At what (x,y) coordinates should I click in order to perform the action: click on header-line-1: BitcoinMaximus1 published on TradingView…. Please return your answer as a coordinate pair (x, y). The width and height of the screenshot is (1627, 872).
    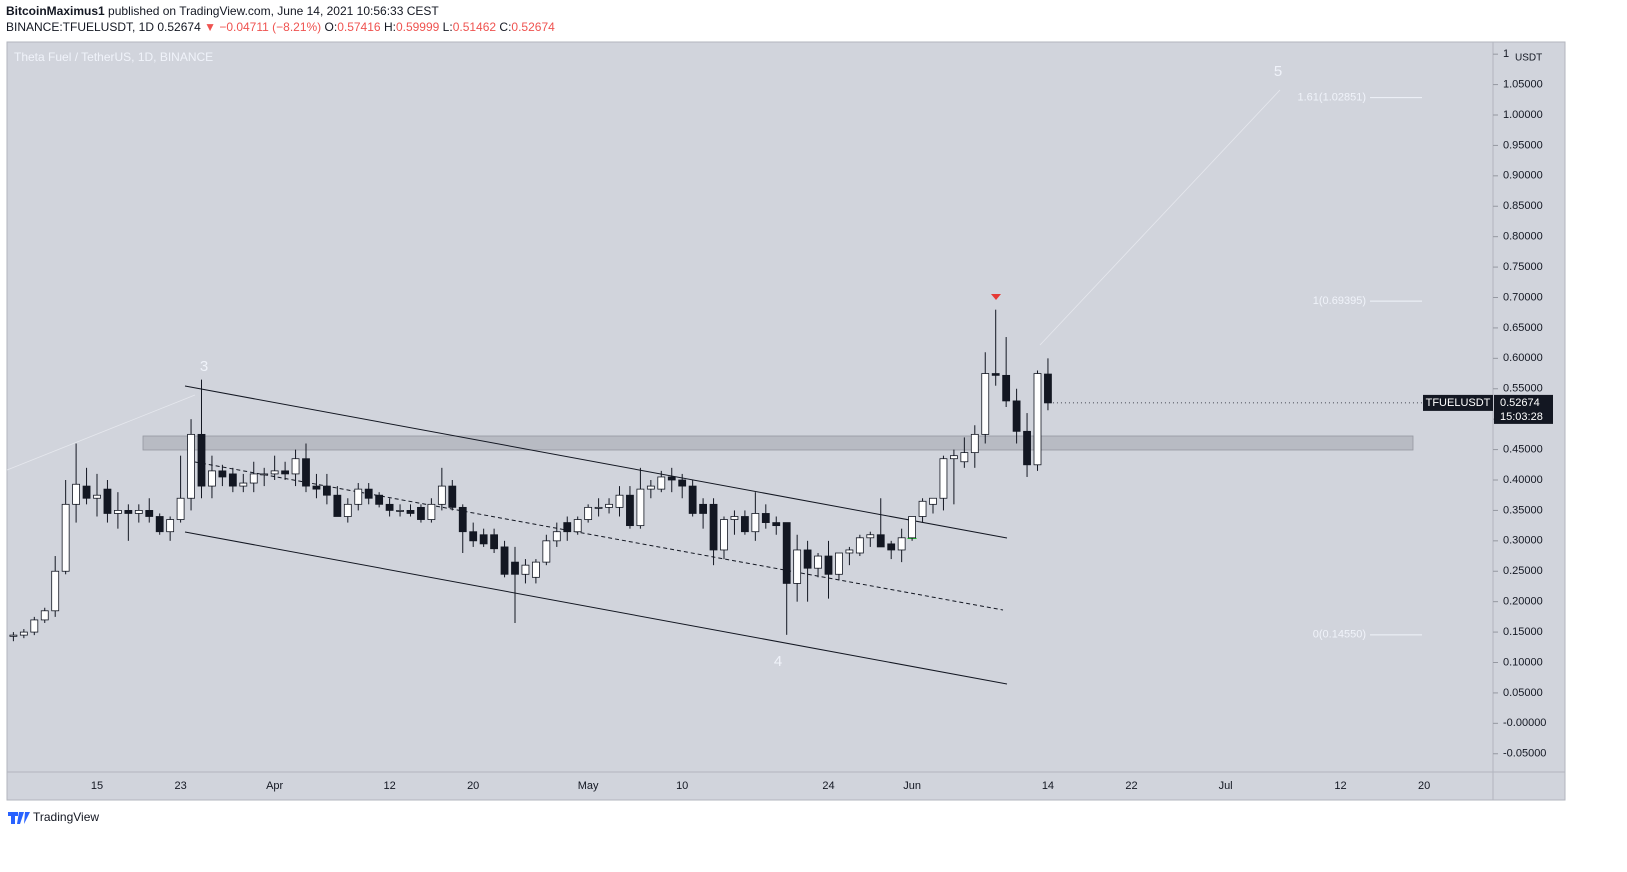
    Looking at the image, I should click on (222, 11).